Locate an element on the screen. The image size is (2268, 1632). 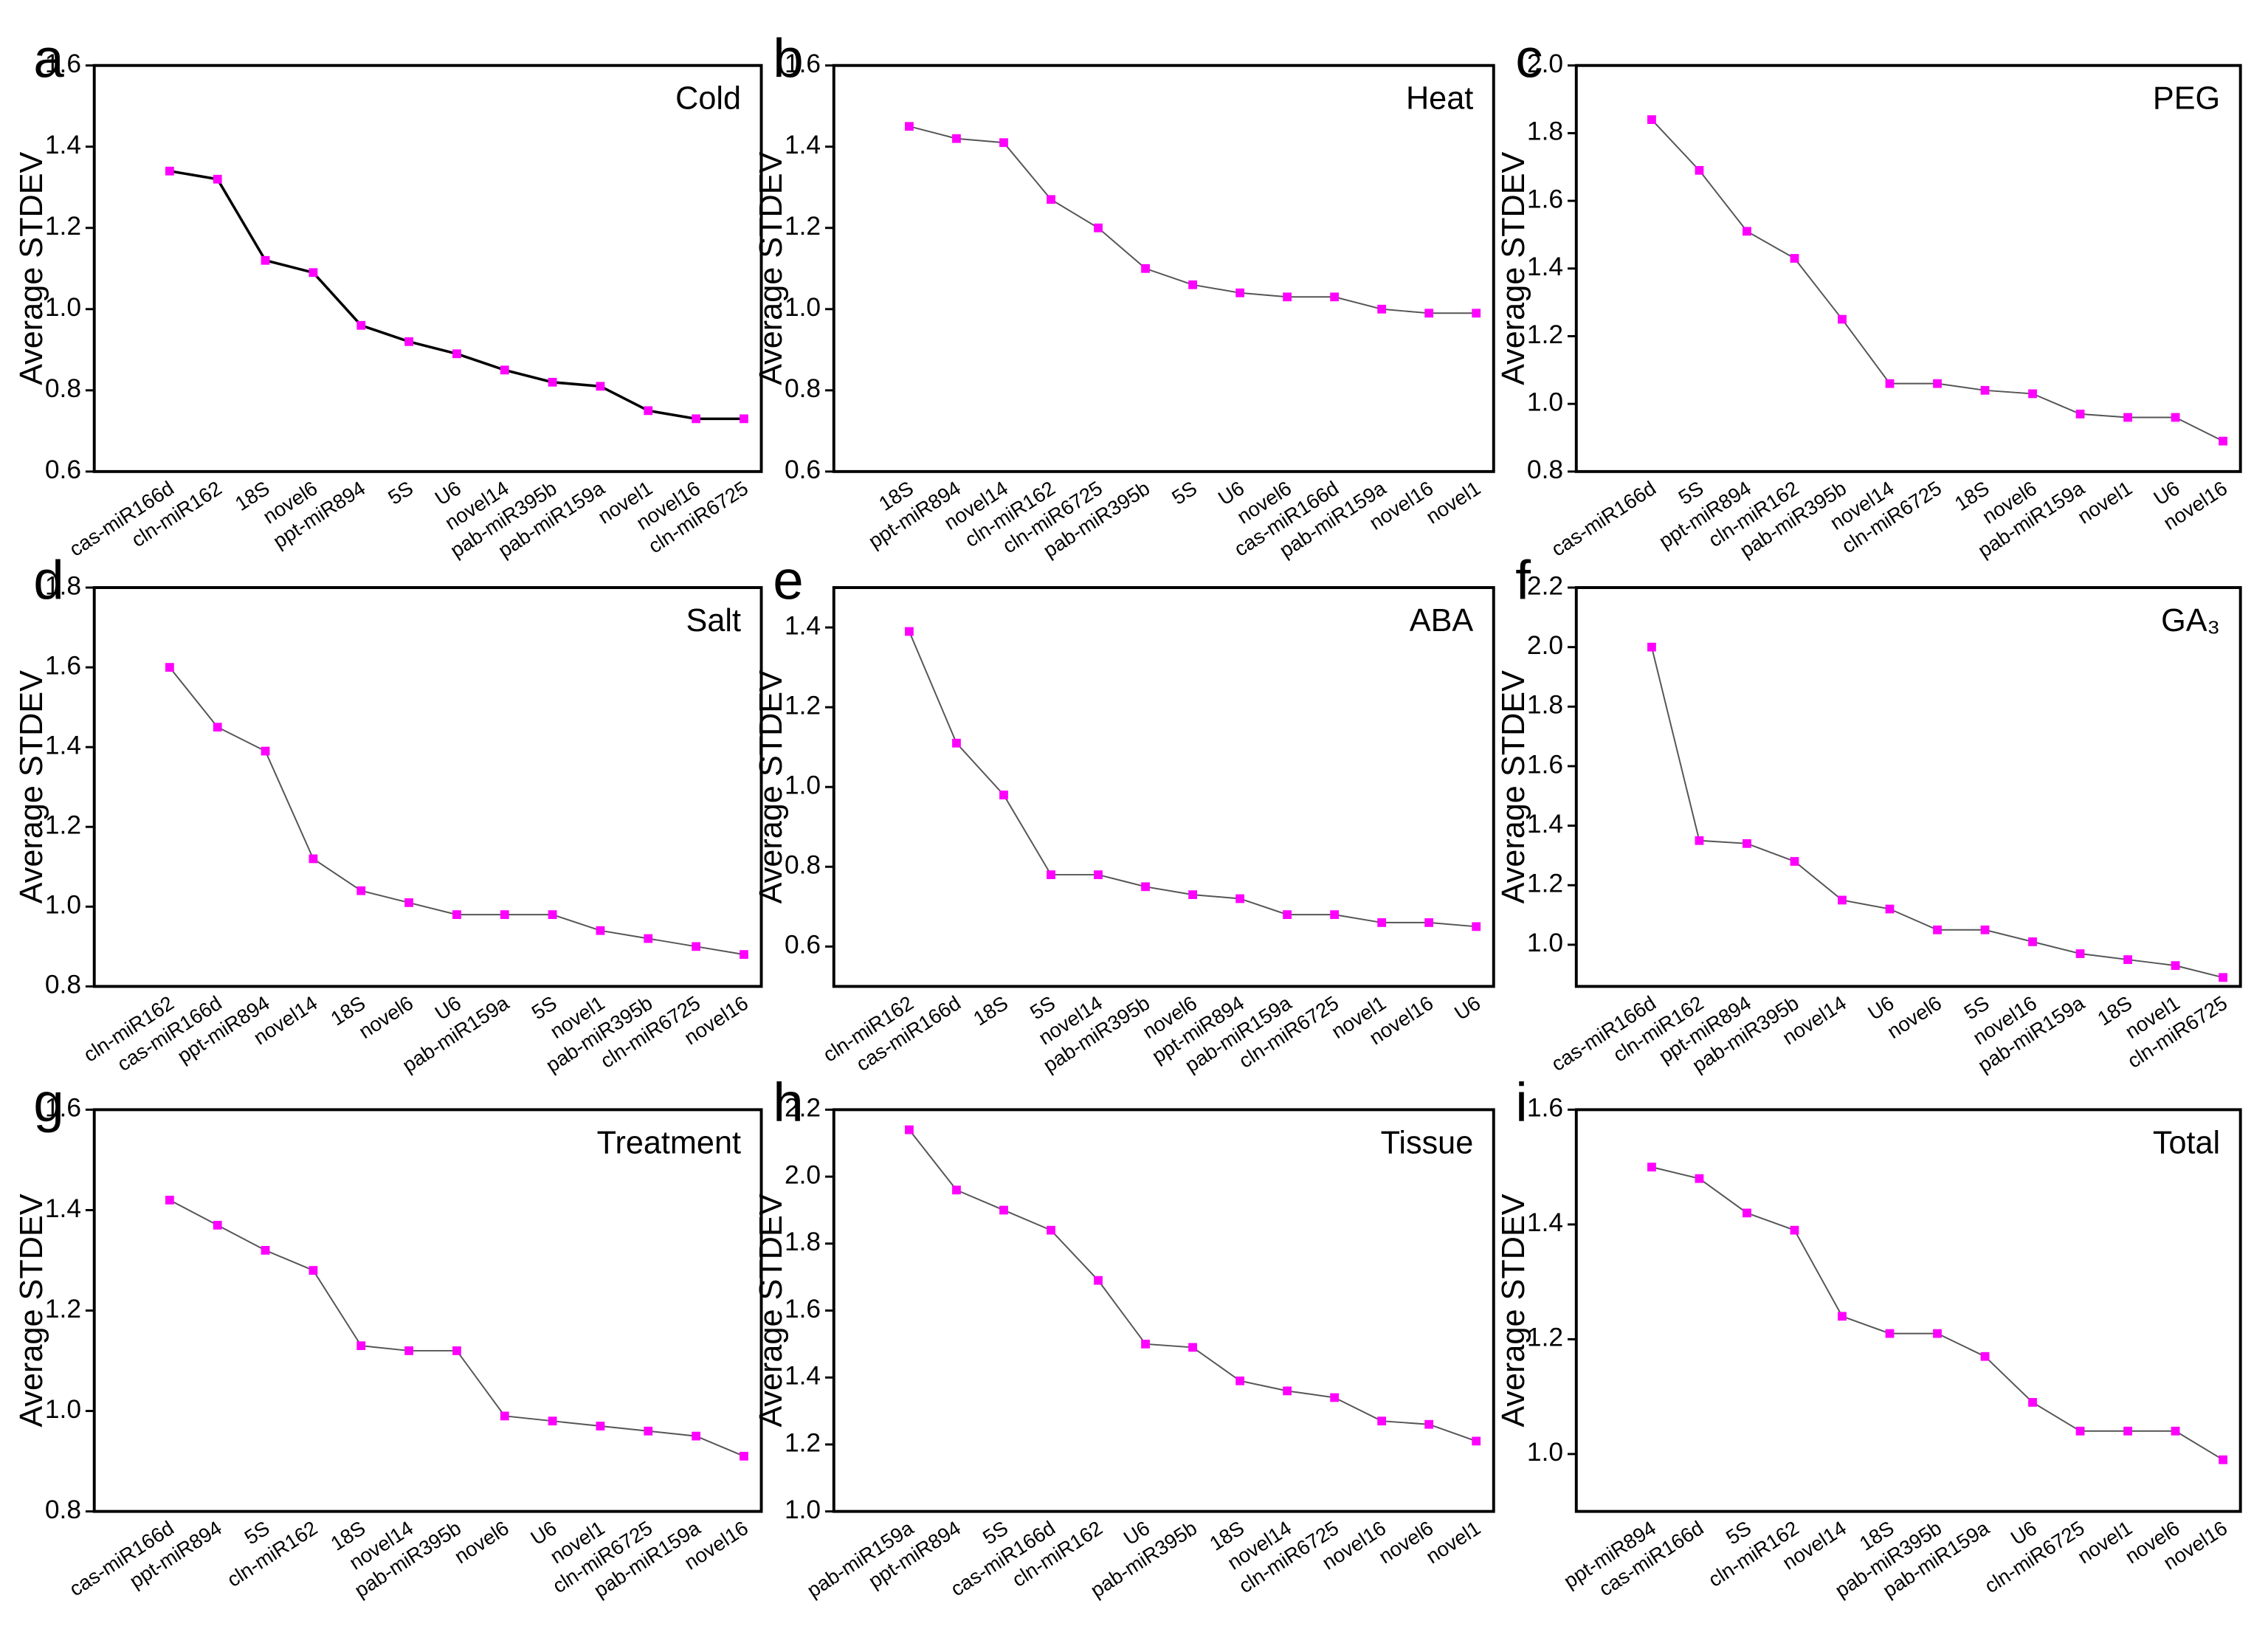
chart-title: ABA is located at coordinates (1442, 620).